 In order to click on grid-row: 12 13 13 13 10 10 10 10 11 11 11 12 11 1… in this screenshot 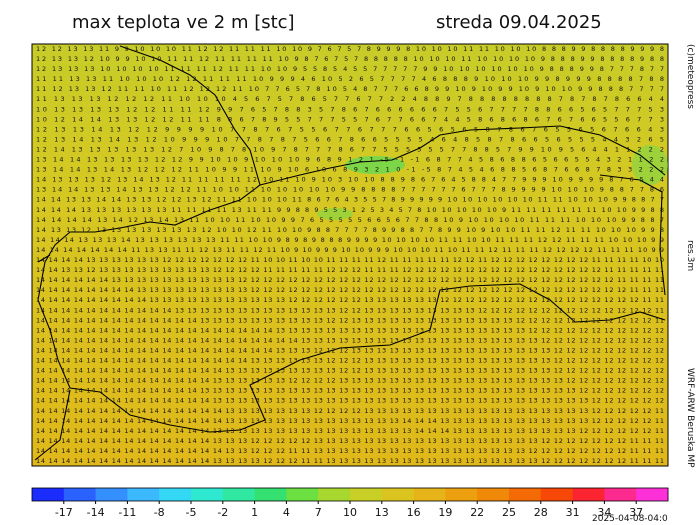, I will do `click(350, 69)`.